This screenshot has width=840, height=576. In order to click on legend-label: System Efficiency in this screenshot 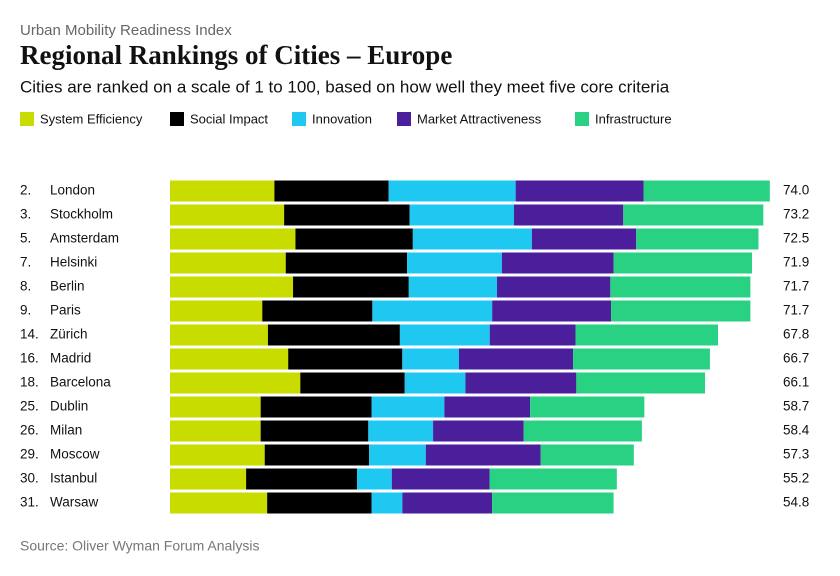, I will do `click(91, 118)`.